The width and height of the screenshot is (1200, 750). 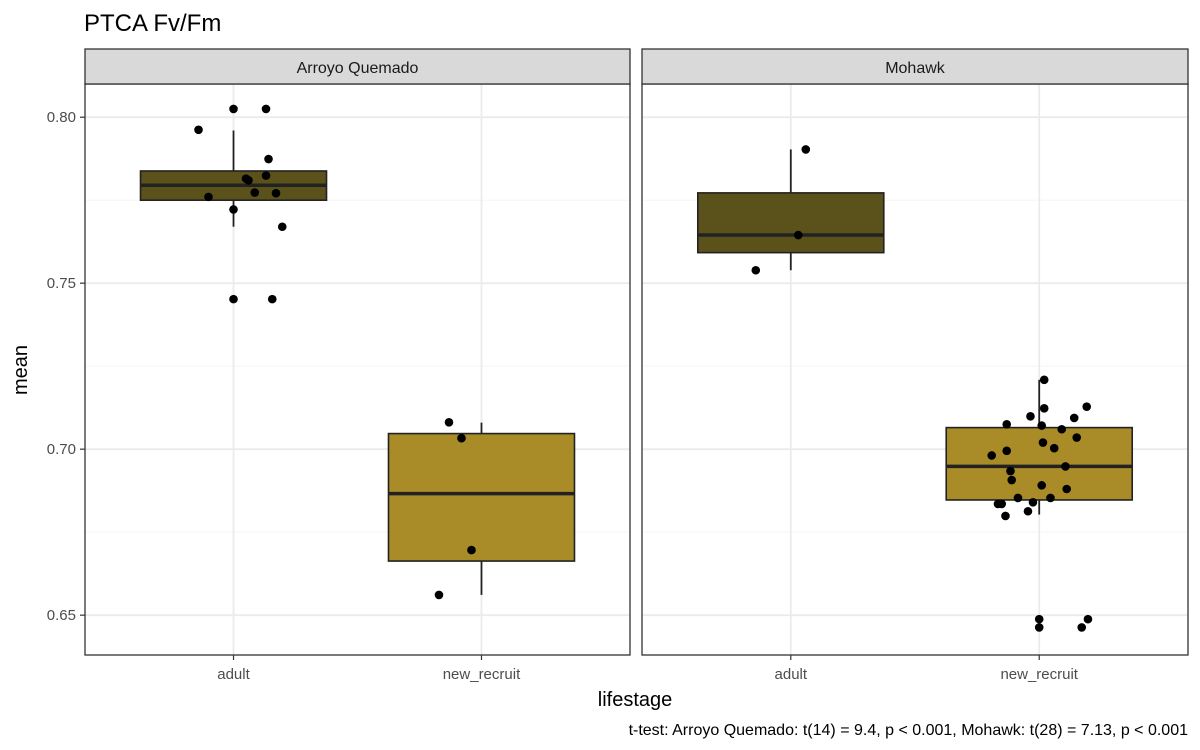 What do you see at coordinates (61, 117) in the screenshot?
I see `y-tick-label: 0.80` at bounding box center [61, 117].